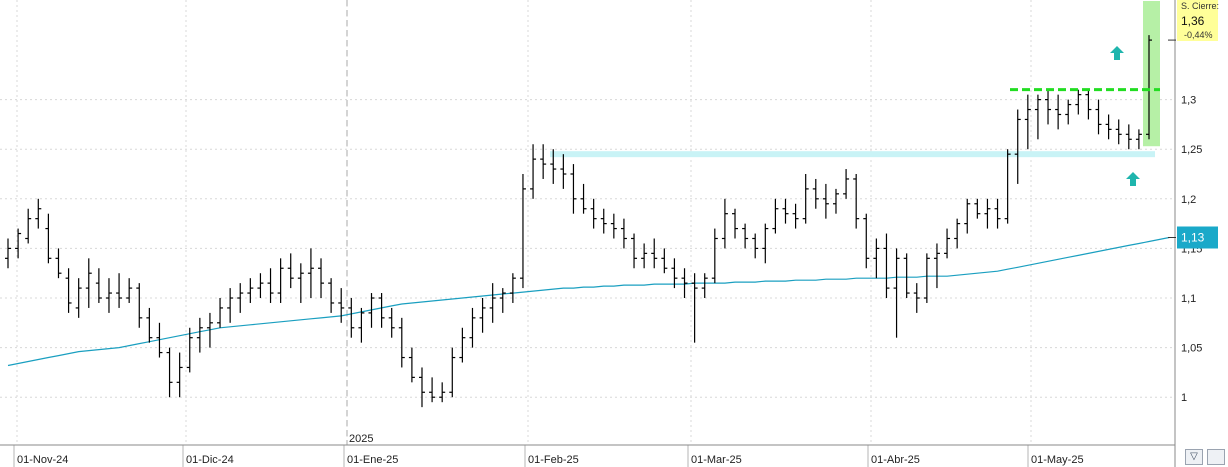 Image resolution: width=1228 pixels, height=467 pixels. Describe the element at coordinates (1188, 299) in the screenshot. I see `y-tick-label: 1,1` at that location.